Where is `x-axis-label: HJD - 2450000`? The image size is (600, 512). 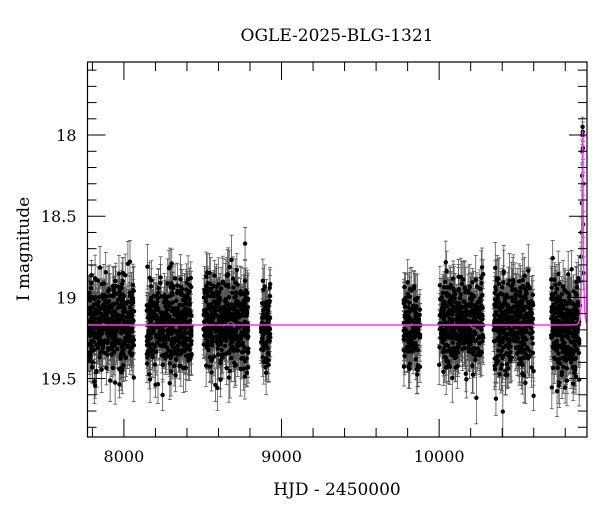 x-axis-label: HJD - 2450000 is located at coordinates (337, 490).